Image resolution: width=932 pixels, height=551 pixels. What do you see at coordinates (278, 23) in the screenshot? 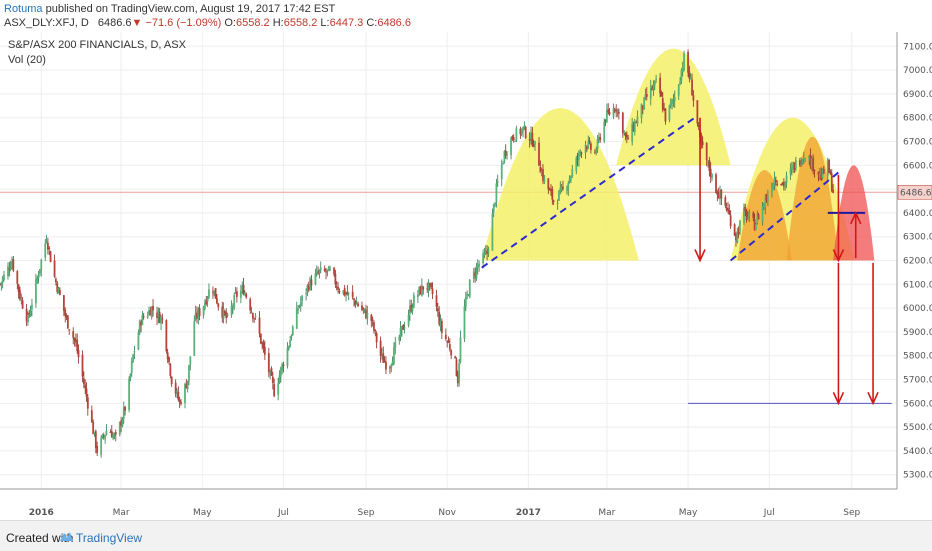
I see `high-label: H:` at bounding box center [278, 23].